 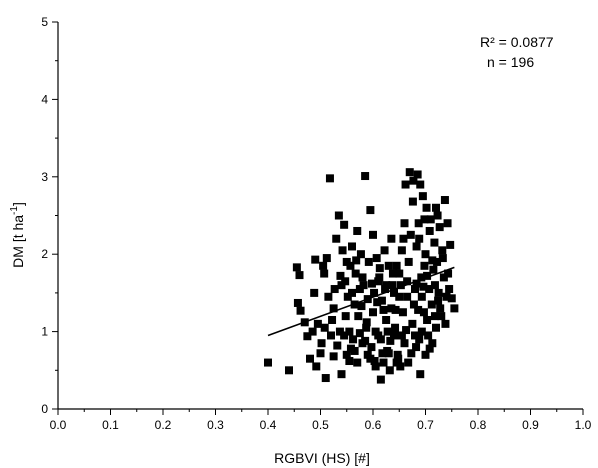 What do you see at coordinates (268, 425) in the screenshot?
I see `x-tick-label: 0.4` at bounding box center [268, 425].